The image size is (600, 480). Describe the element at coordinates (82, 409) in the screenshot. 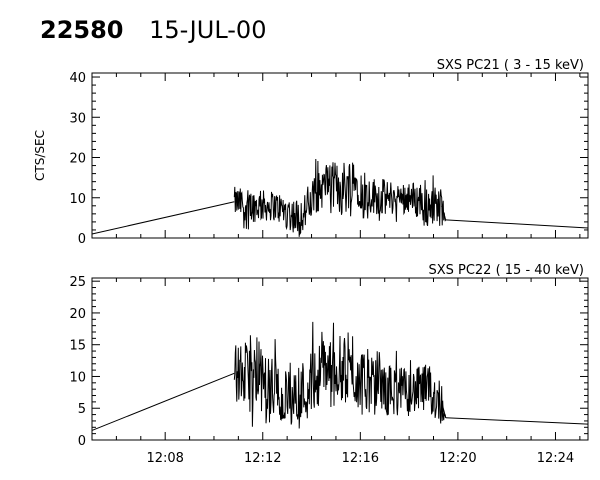

I see `y-tick-label: 5` at that location.